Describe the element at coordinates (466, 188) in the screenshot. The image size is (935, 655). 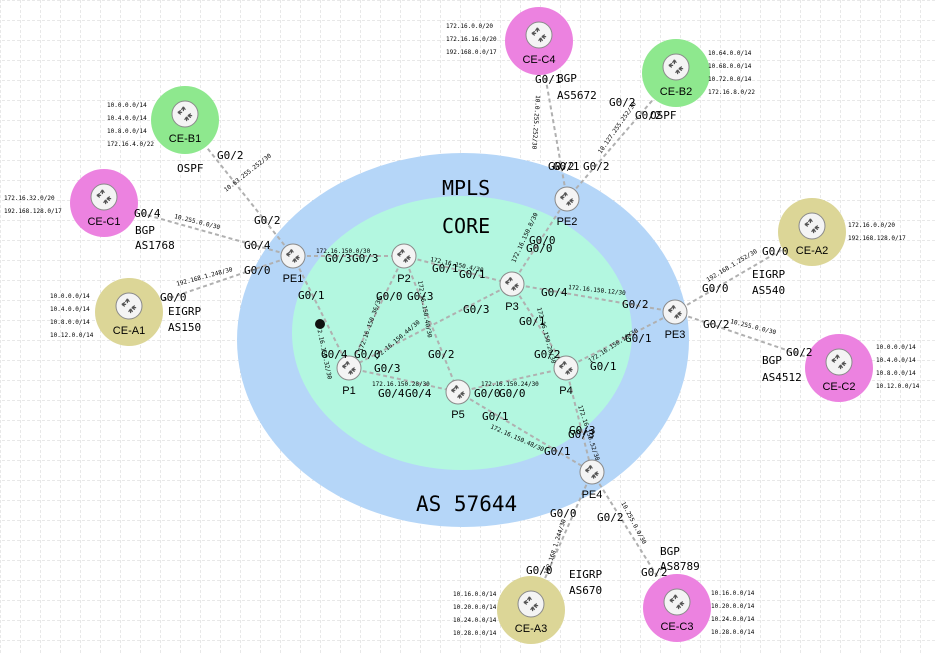
I see `mpls-label: MPLS` at that location.